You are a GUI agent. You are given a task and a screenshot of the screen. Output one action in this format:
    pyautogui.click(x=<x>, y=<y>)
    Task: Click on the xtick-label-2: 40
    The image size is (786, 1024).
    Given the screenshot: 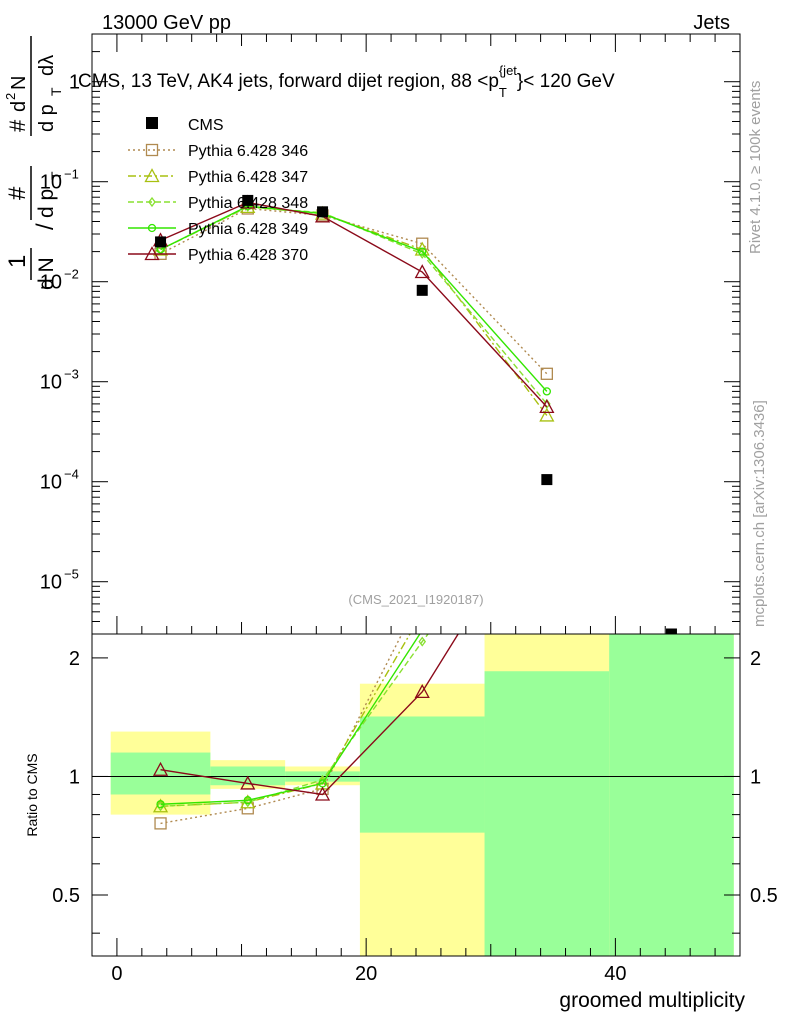 What is the action you would take?
    pyautogui.click(x=615, y=974)
    